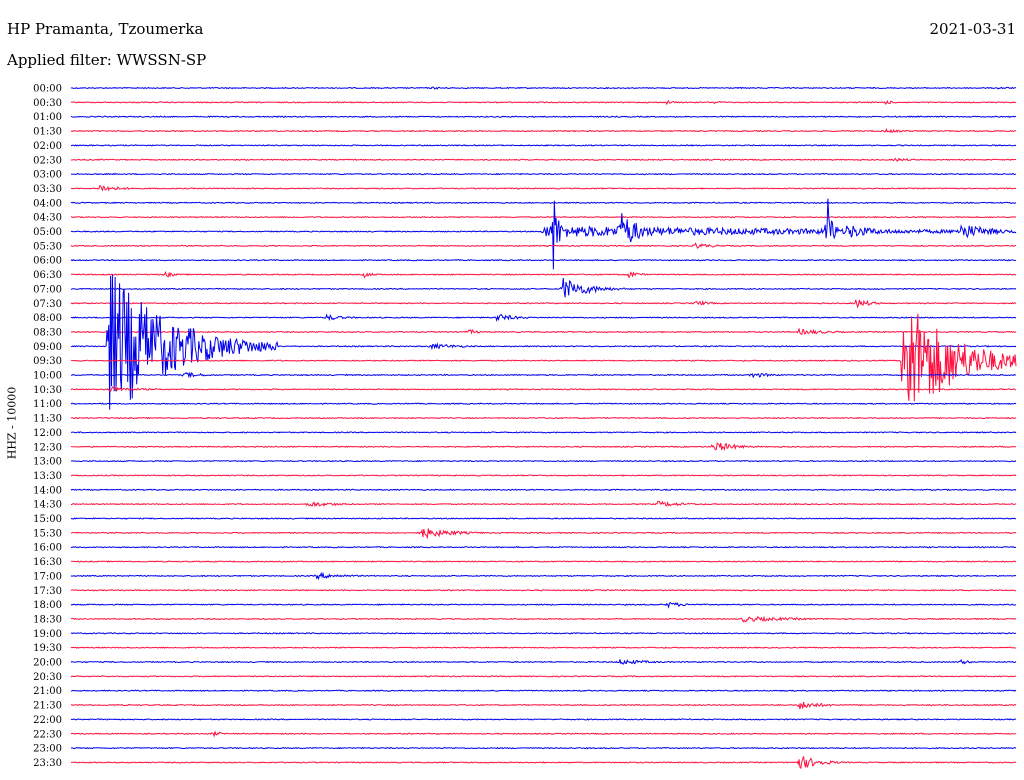  I want to click on row-time-label: 14:30, so click(47, 505).